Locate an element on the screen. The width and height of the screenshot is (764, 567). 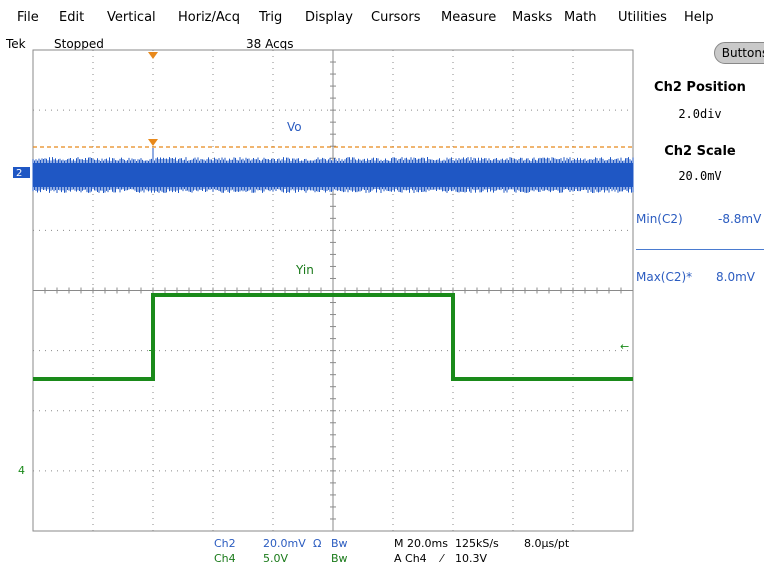
max-c2-label: Max(C2)* is located at coordinates (664, 277).